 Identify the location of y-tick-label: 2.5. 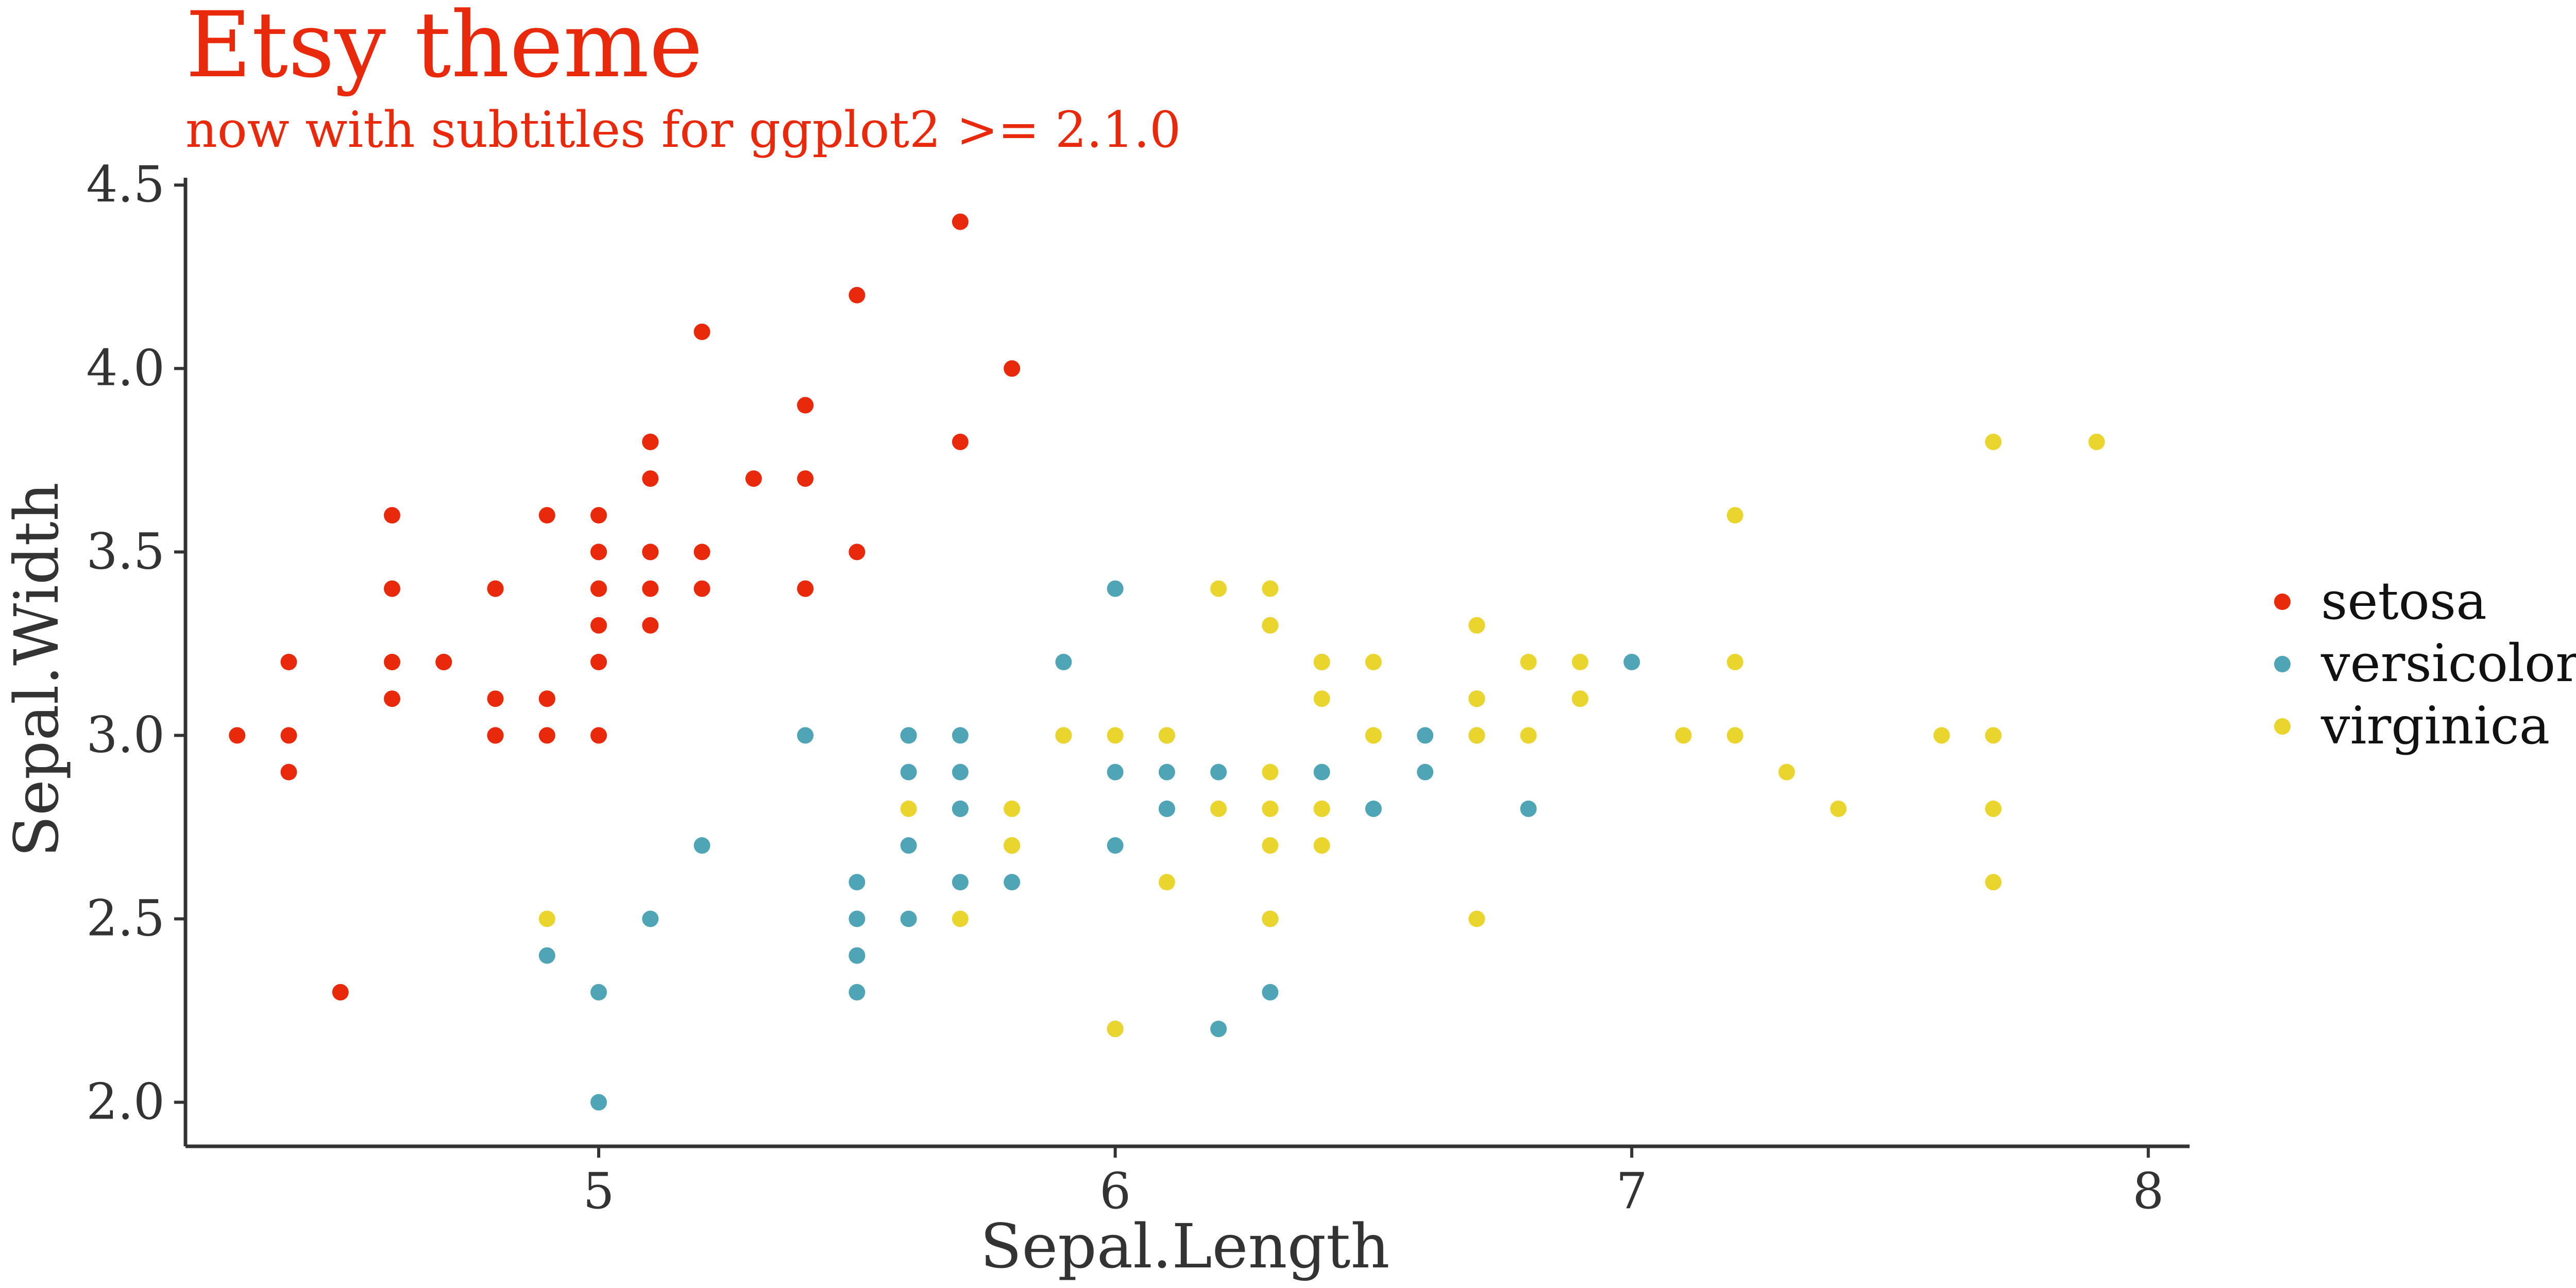
(125, 918).